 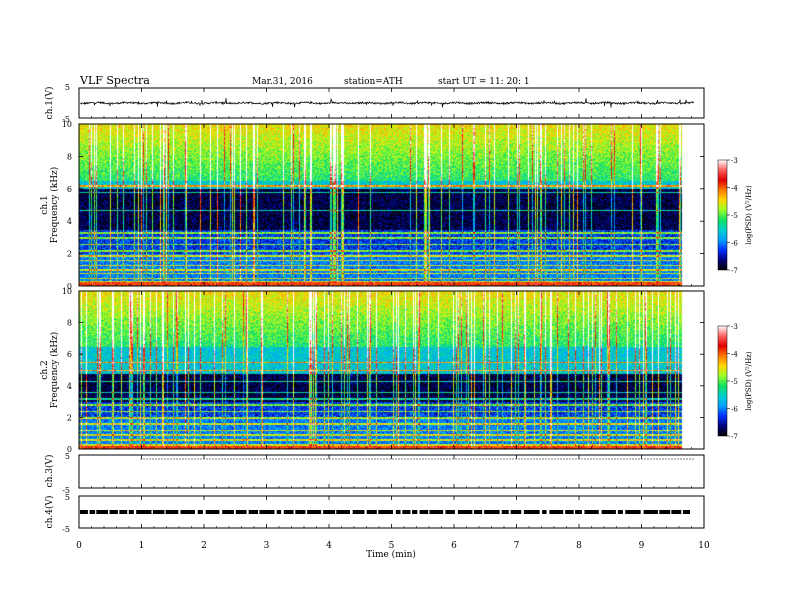 I want to click on time-tick-label: 7, so click(x=517, y=546).